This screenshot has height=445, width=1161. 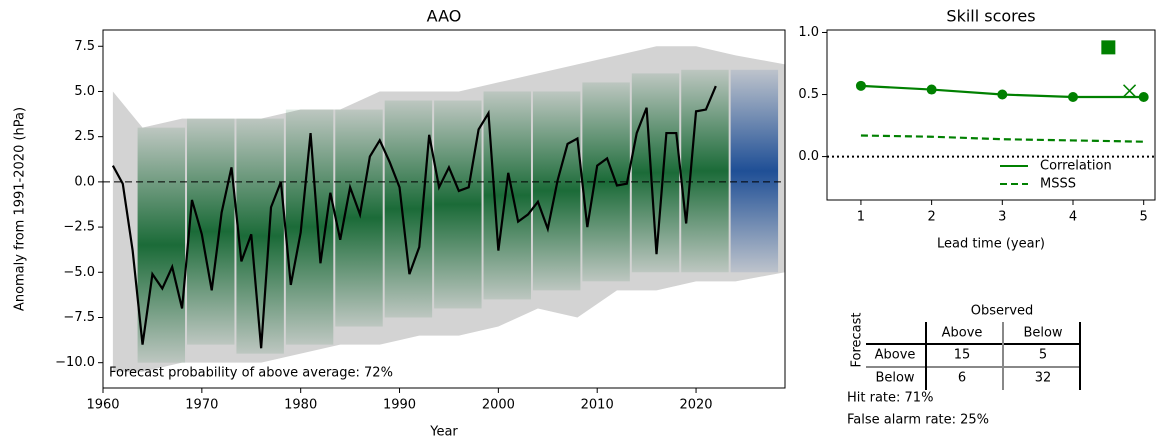 What do you see at coordinates (991, 115) in the screenshot?
I see `plot-frame` at bounding box center [991, 115].